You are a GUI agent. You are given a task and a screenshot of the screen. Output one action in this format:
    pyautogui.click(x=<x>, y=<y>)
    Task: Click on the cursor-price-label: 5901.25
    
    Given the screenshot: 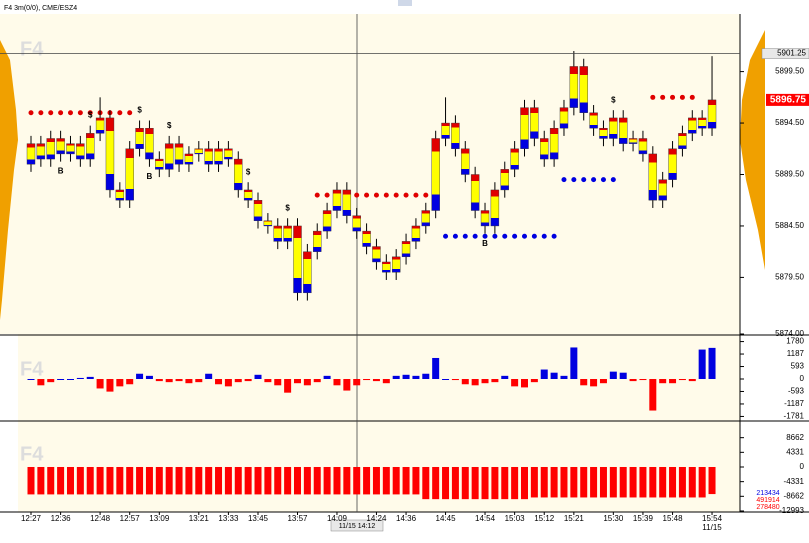 What is the action you would take?
    pyautogui.click(x=791, y=53)
    